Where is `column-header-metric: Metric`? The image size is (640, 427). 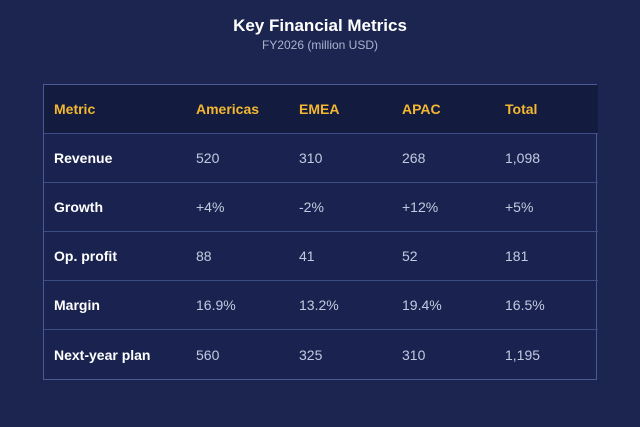
column-header-metric: Metric is located at coordinates (75, 108).